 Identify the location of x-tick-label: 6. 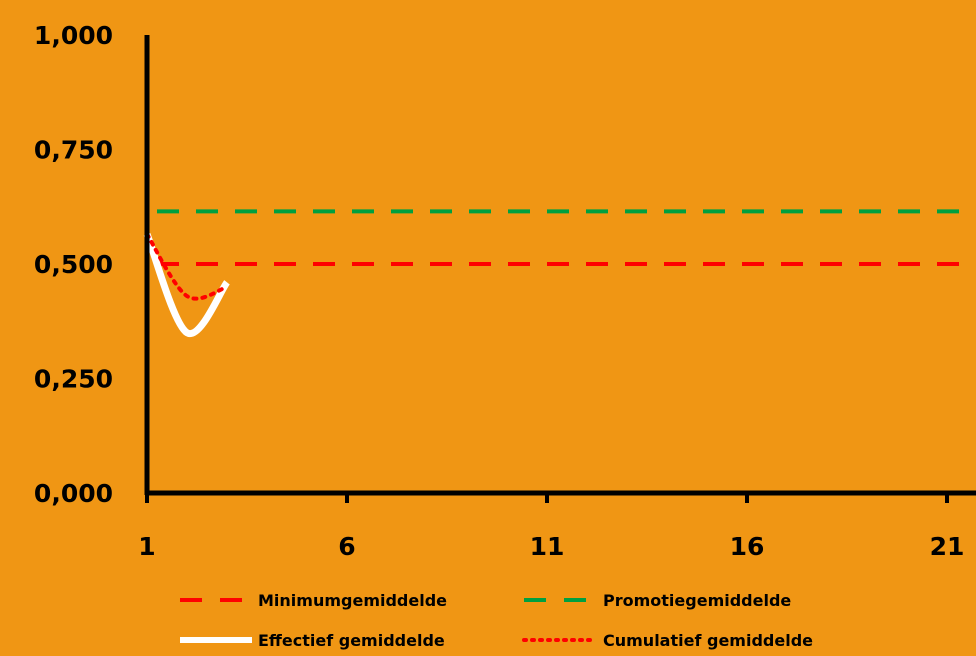
(346, 546).